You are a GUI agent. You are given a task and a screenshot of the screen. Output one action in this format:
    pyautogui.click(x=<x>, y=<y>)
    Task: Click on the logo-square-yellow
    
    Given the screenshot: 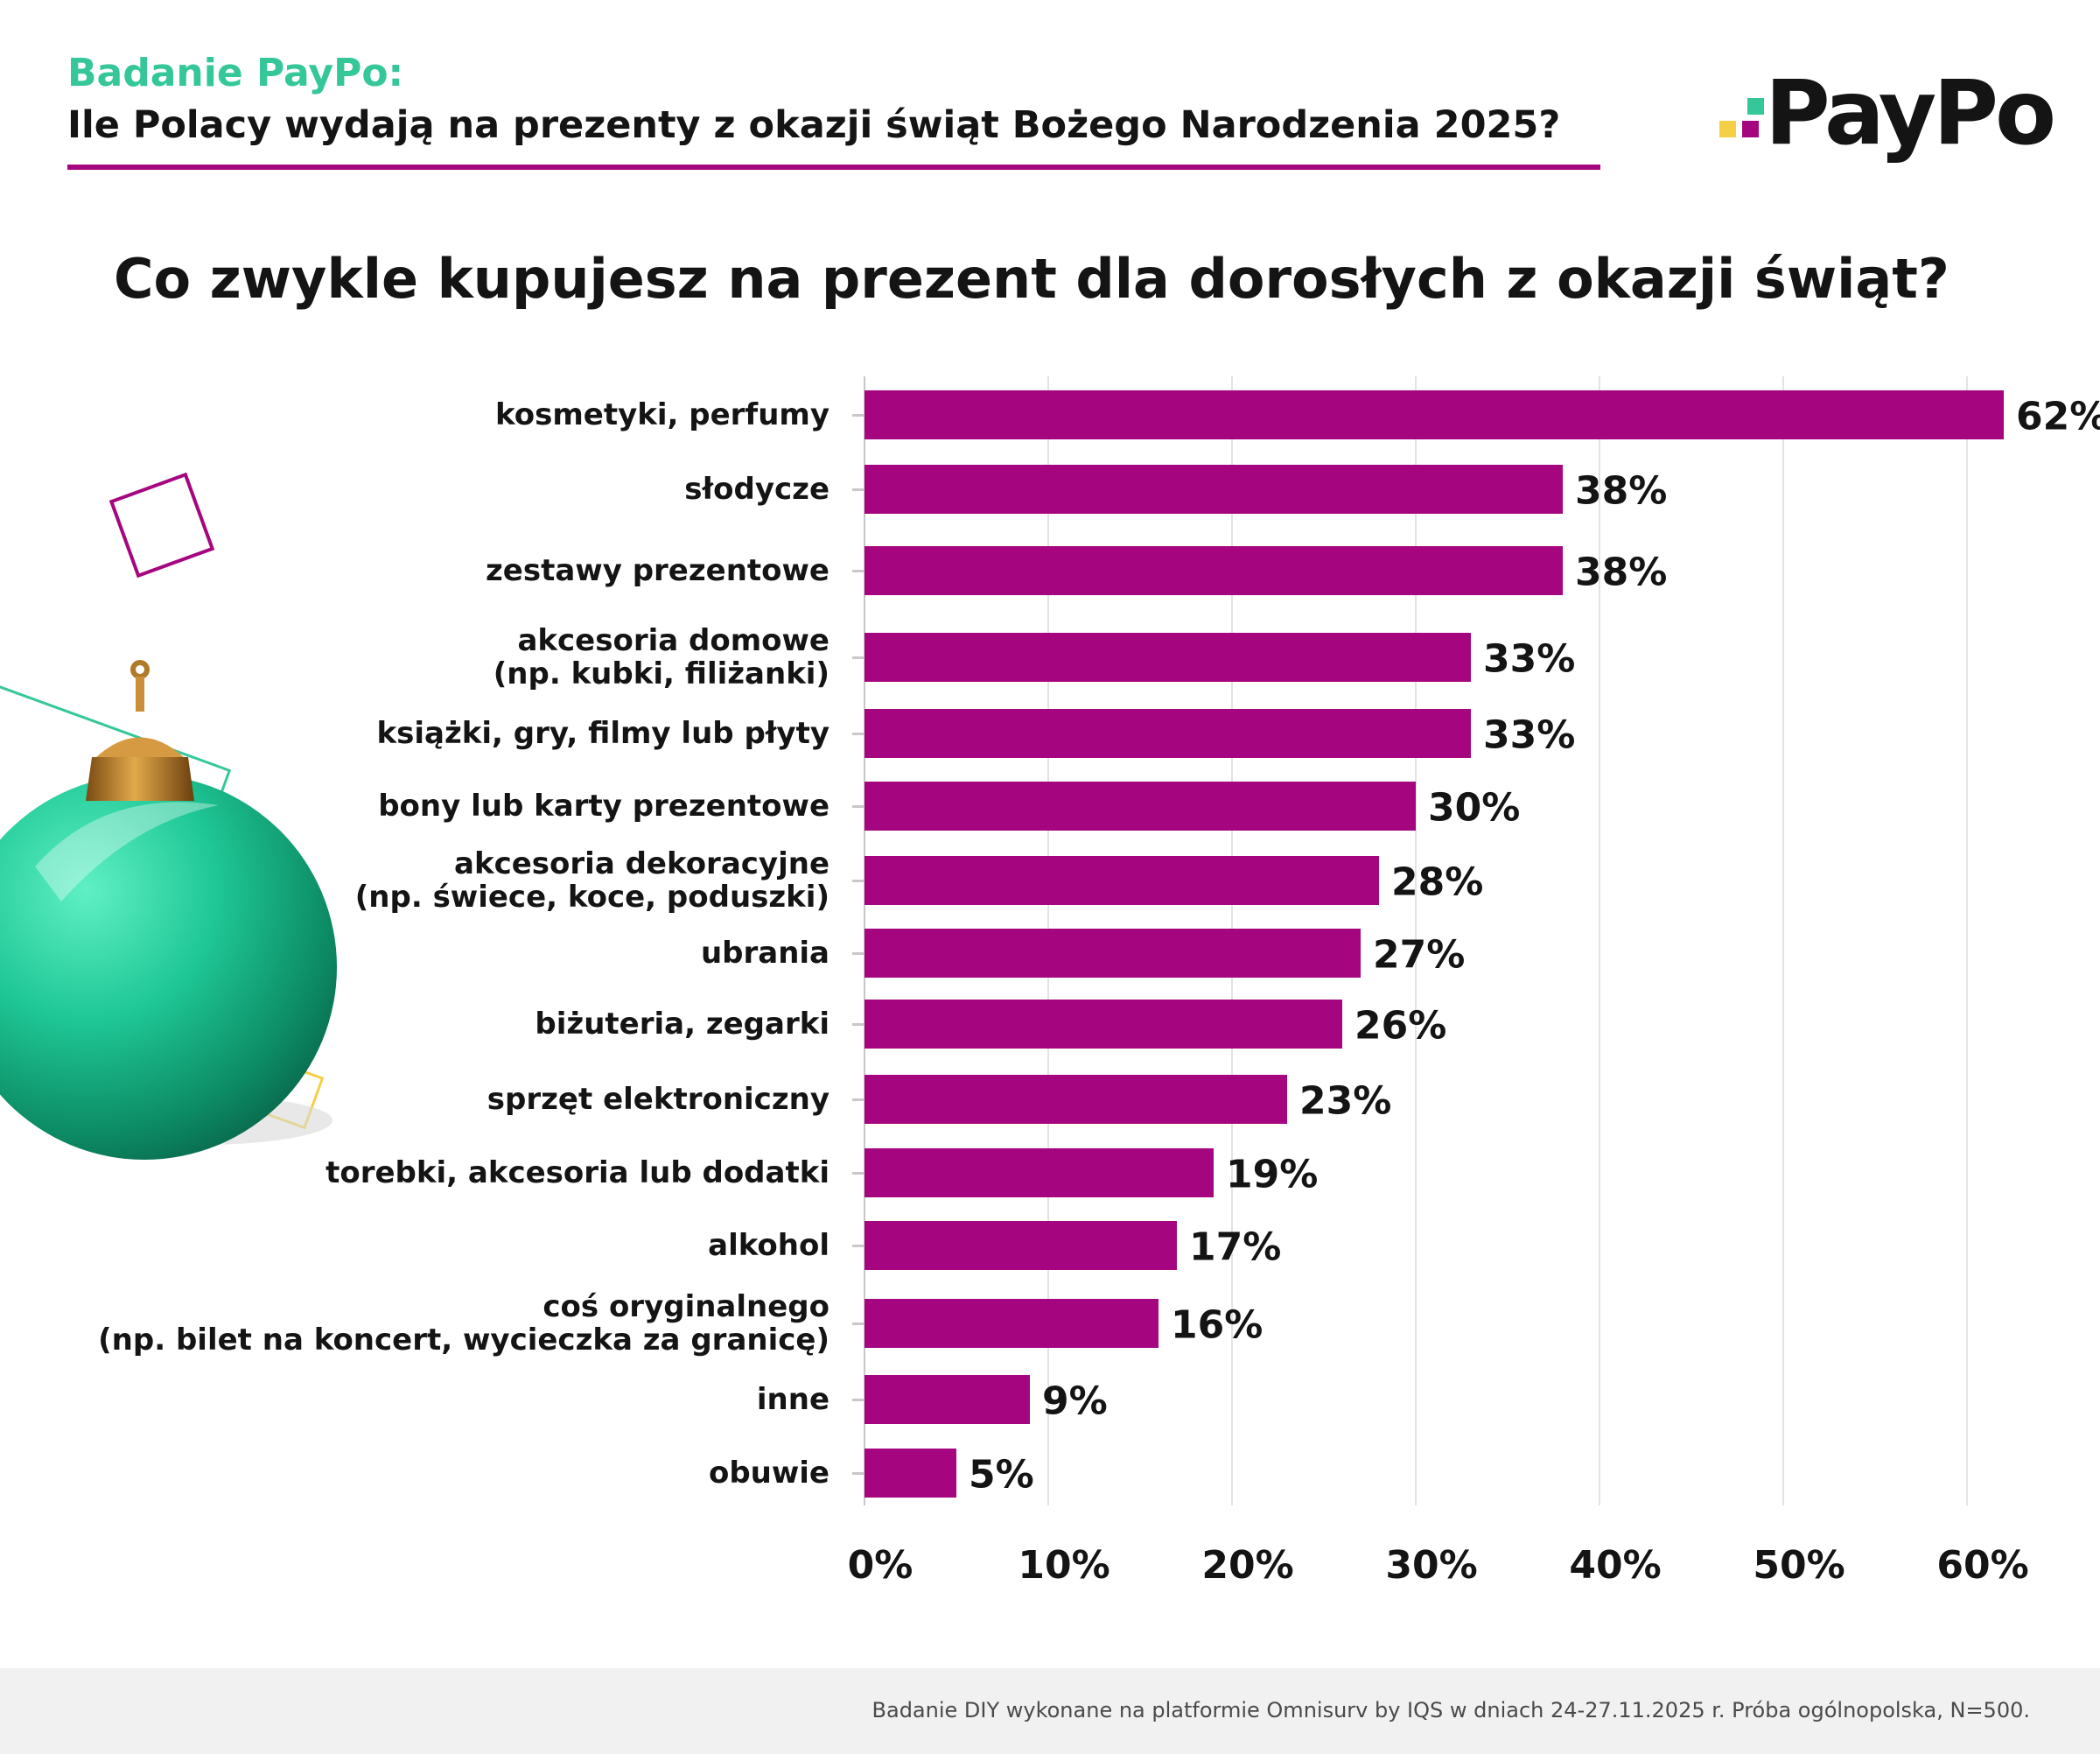 What is the action you would take?
    pyautogui.click(x=1727, y=129)
    